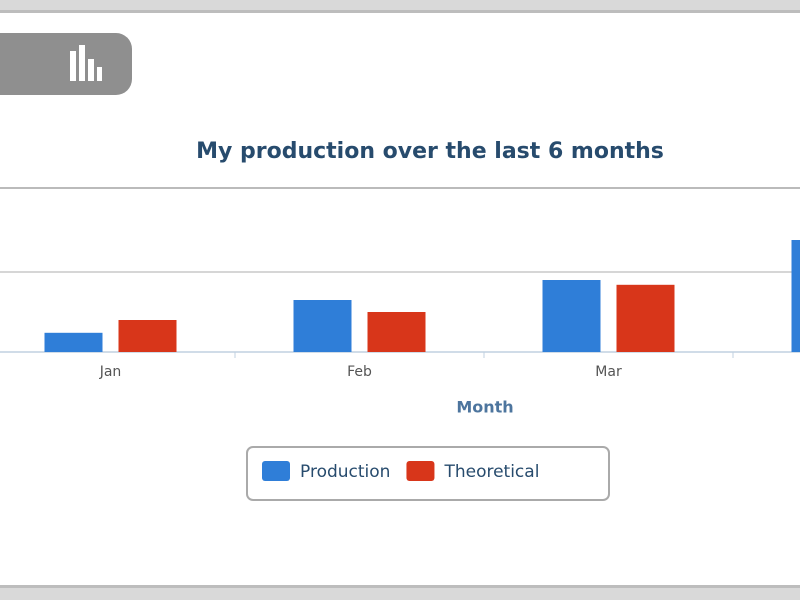 Image resolution: width=800 pixels, height=600 pixels. Describe the element at coordinates (430, 151) in the screenshot. I see `chart-title: My production over the last 6 months` at that location.